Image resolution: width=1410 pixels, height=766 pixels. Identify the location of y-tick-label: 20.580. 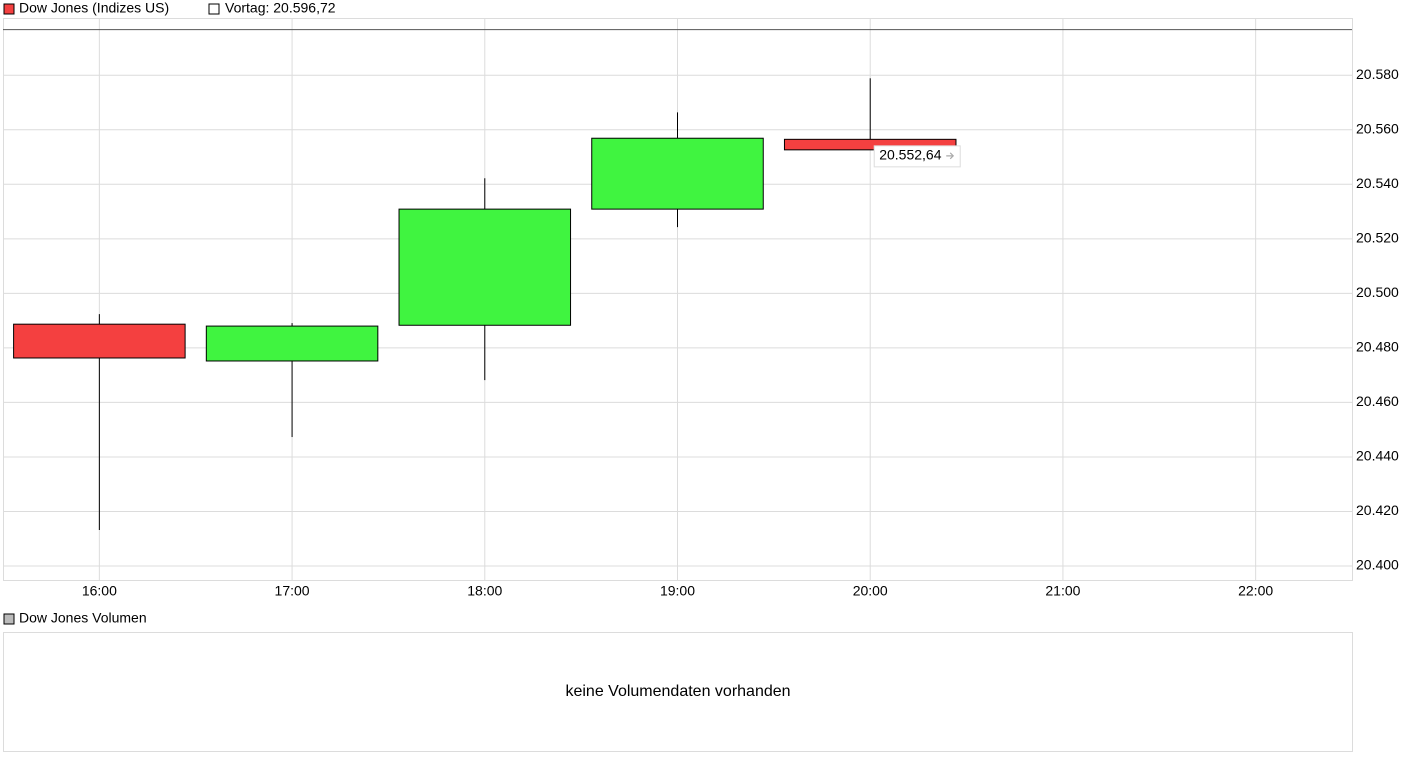
(1377, 74).